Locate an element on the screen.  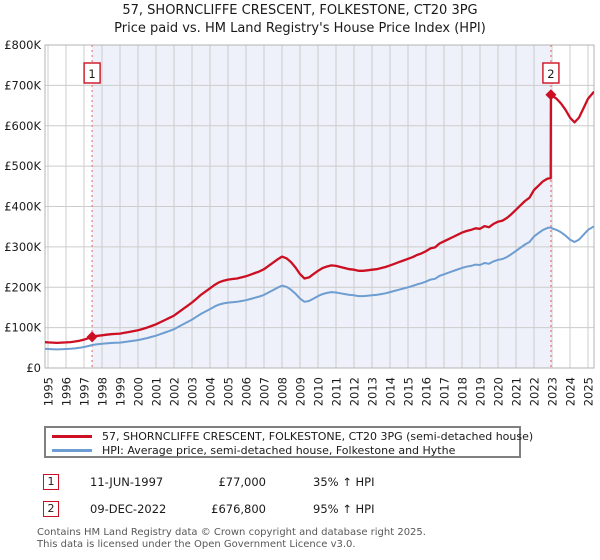
transaction-1-hpi-delta: 35% ↑ HPI is located at coordinates (344, 482).